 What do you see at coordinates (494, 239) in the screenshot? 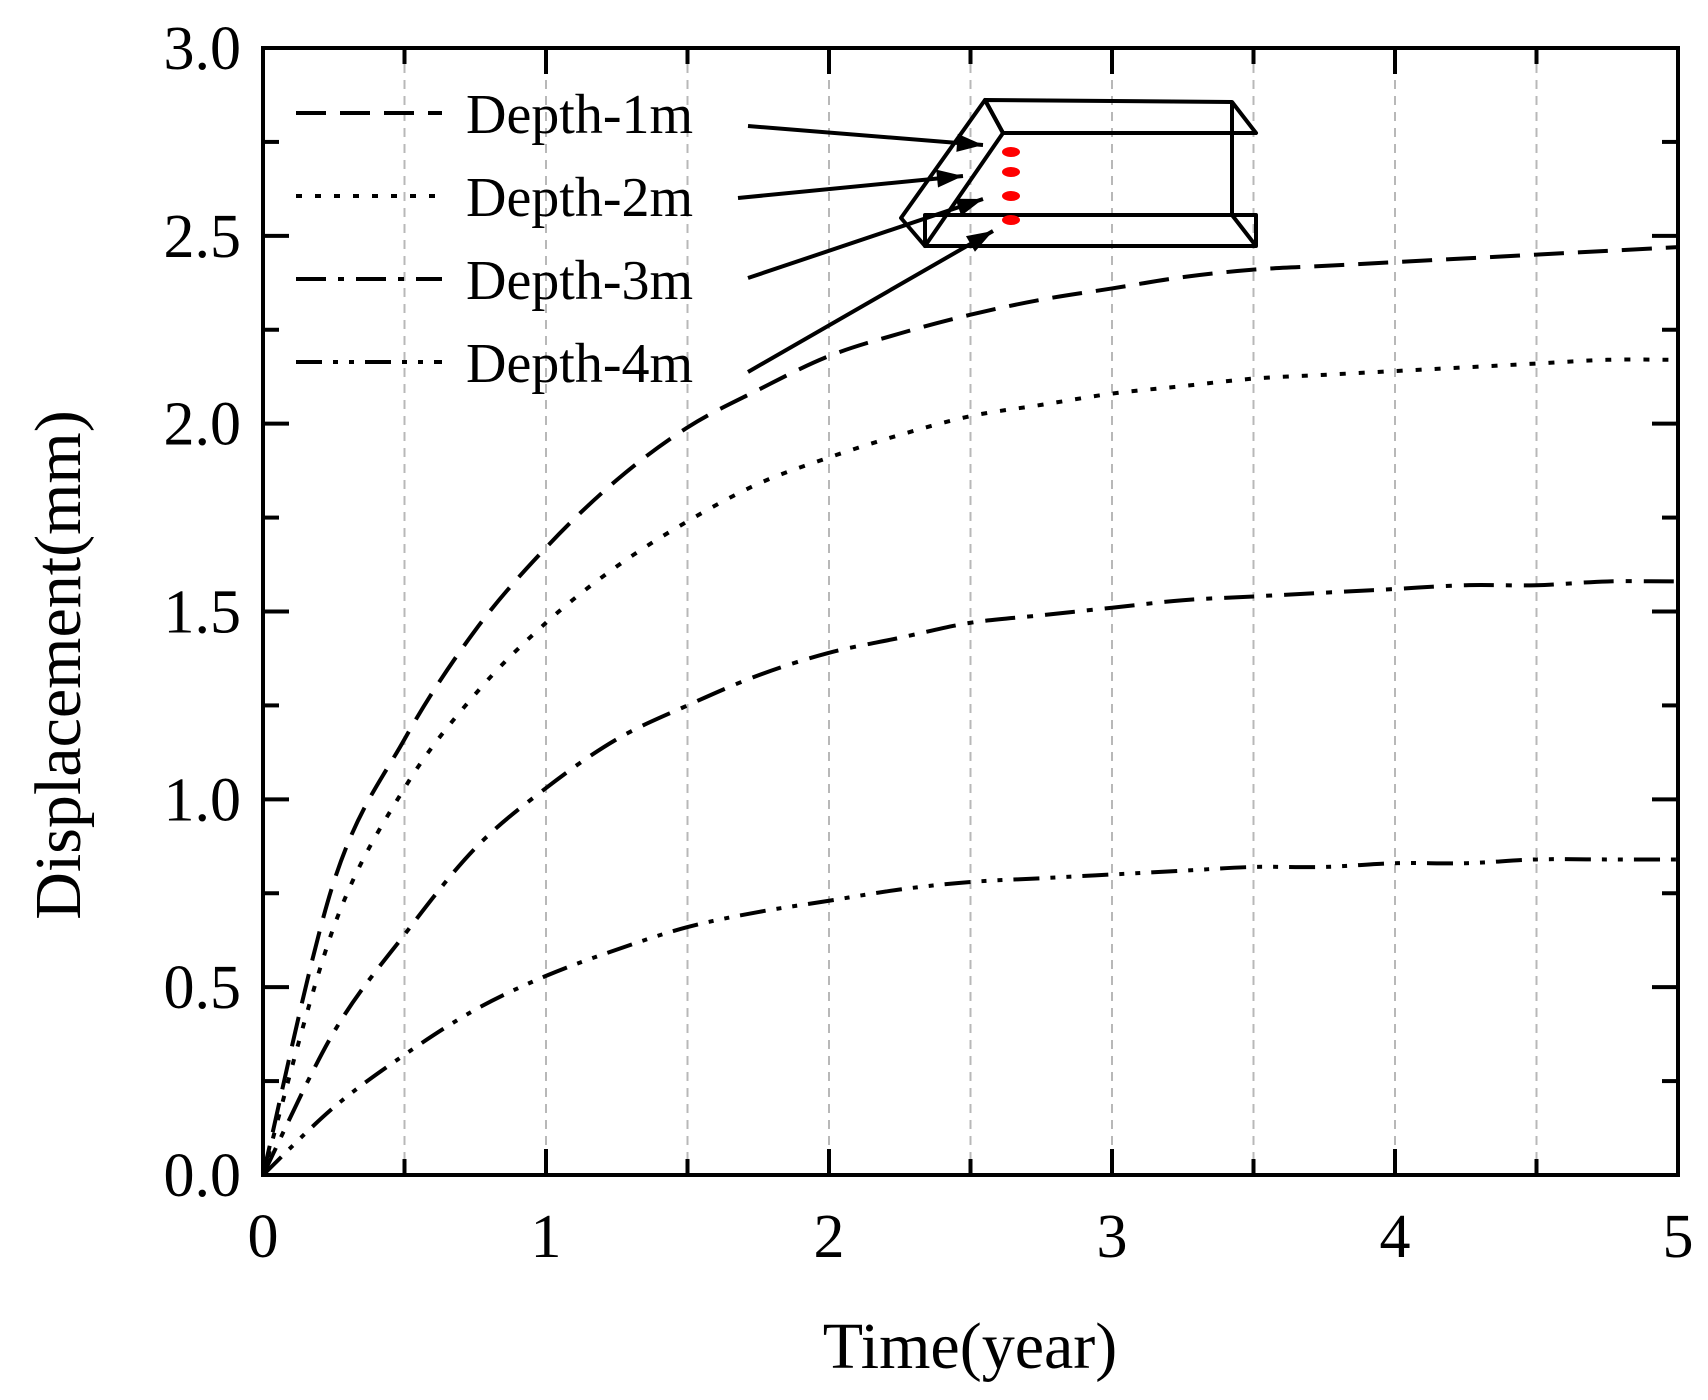
I see `legend: Depth-1m Depth-2m Depth-3m Depth-4m` at bounding box center [494, 239].